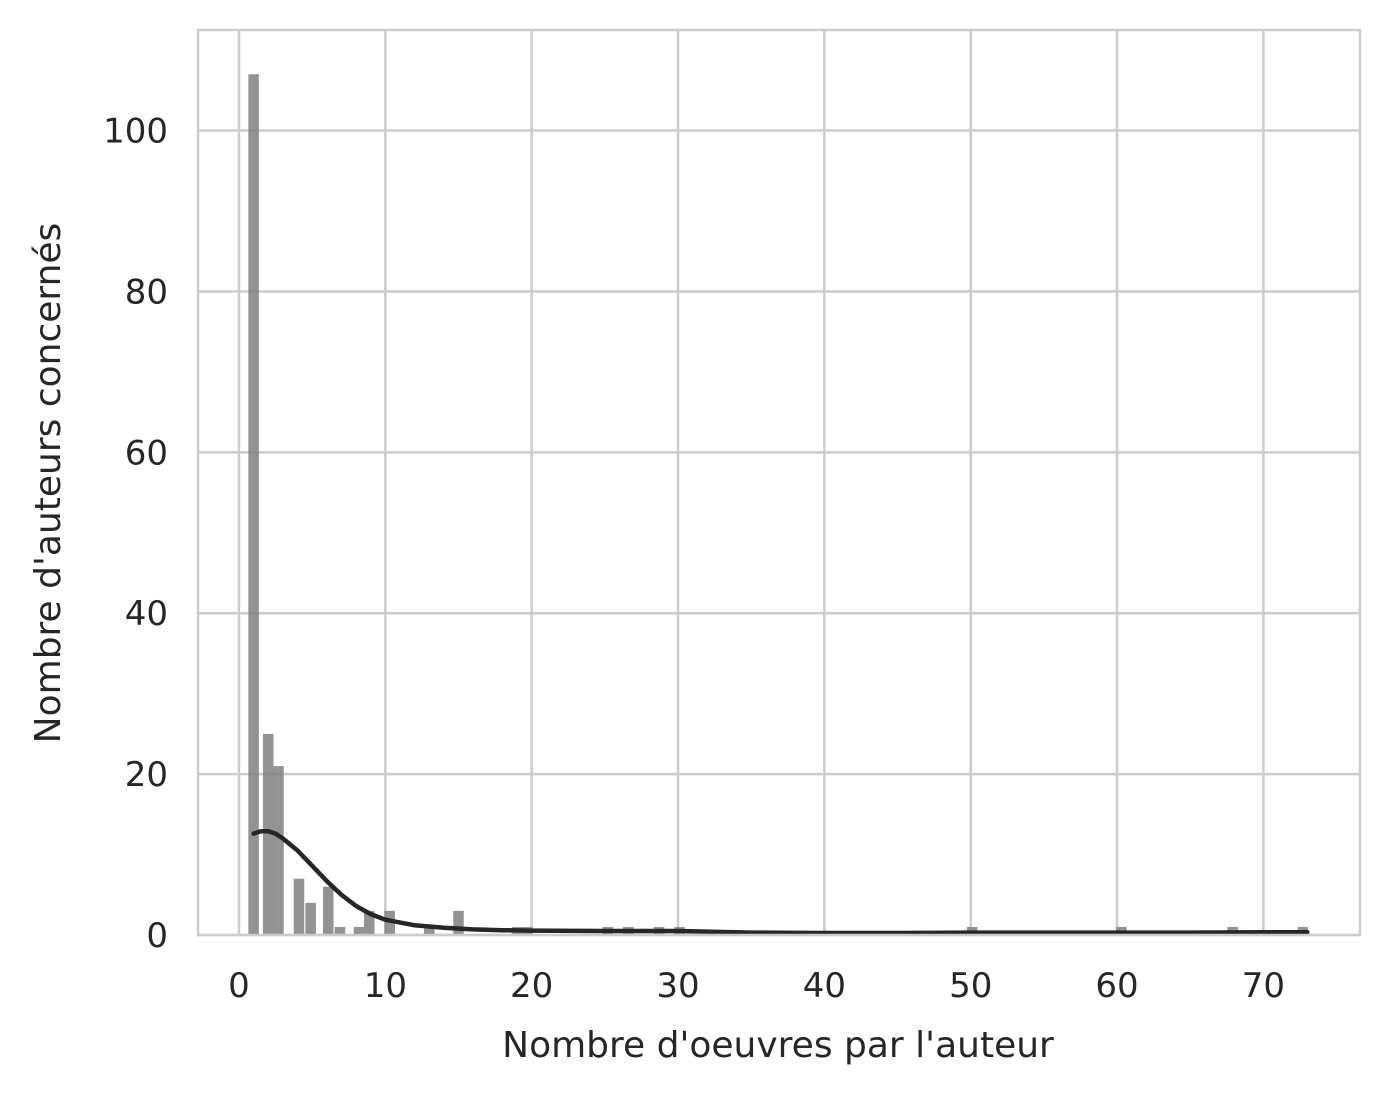 The width and height of the screenshot is (1389, 1095). Describe the element at coordinates (146, 453) in the screenshot. I see `y-tick-label: 60` at that location.